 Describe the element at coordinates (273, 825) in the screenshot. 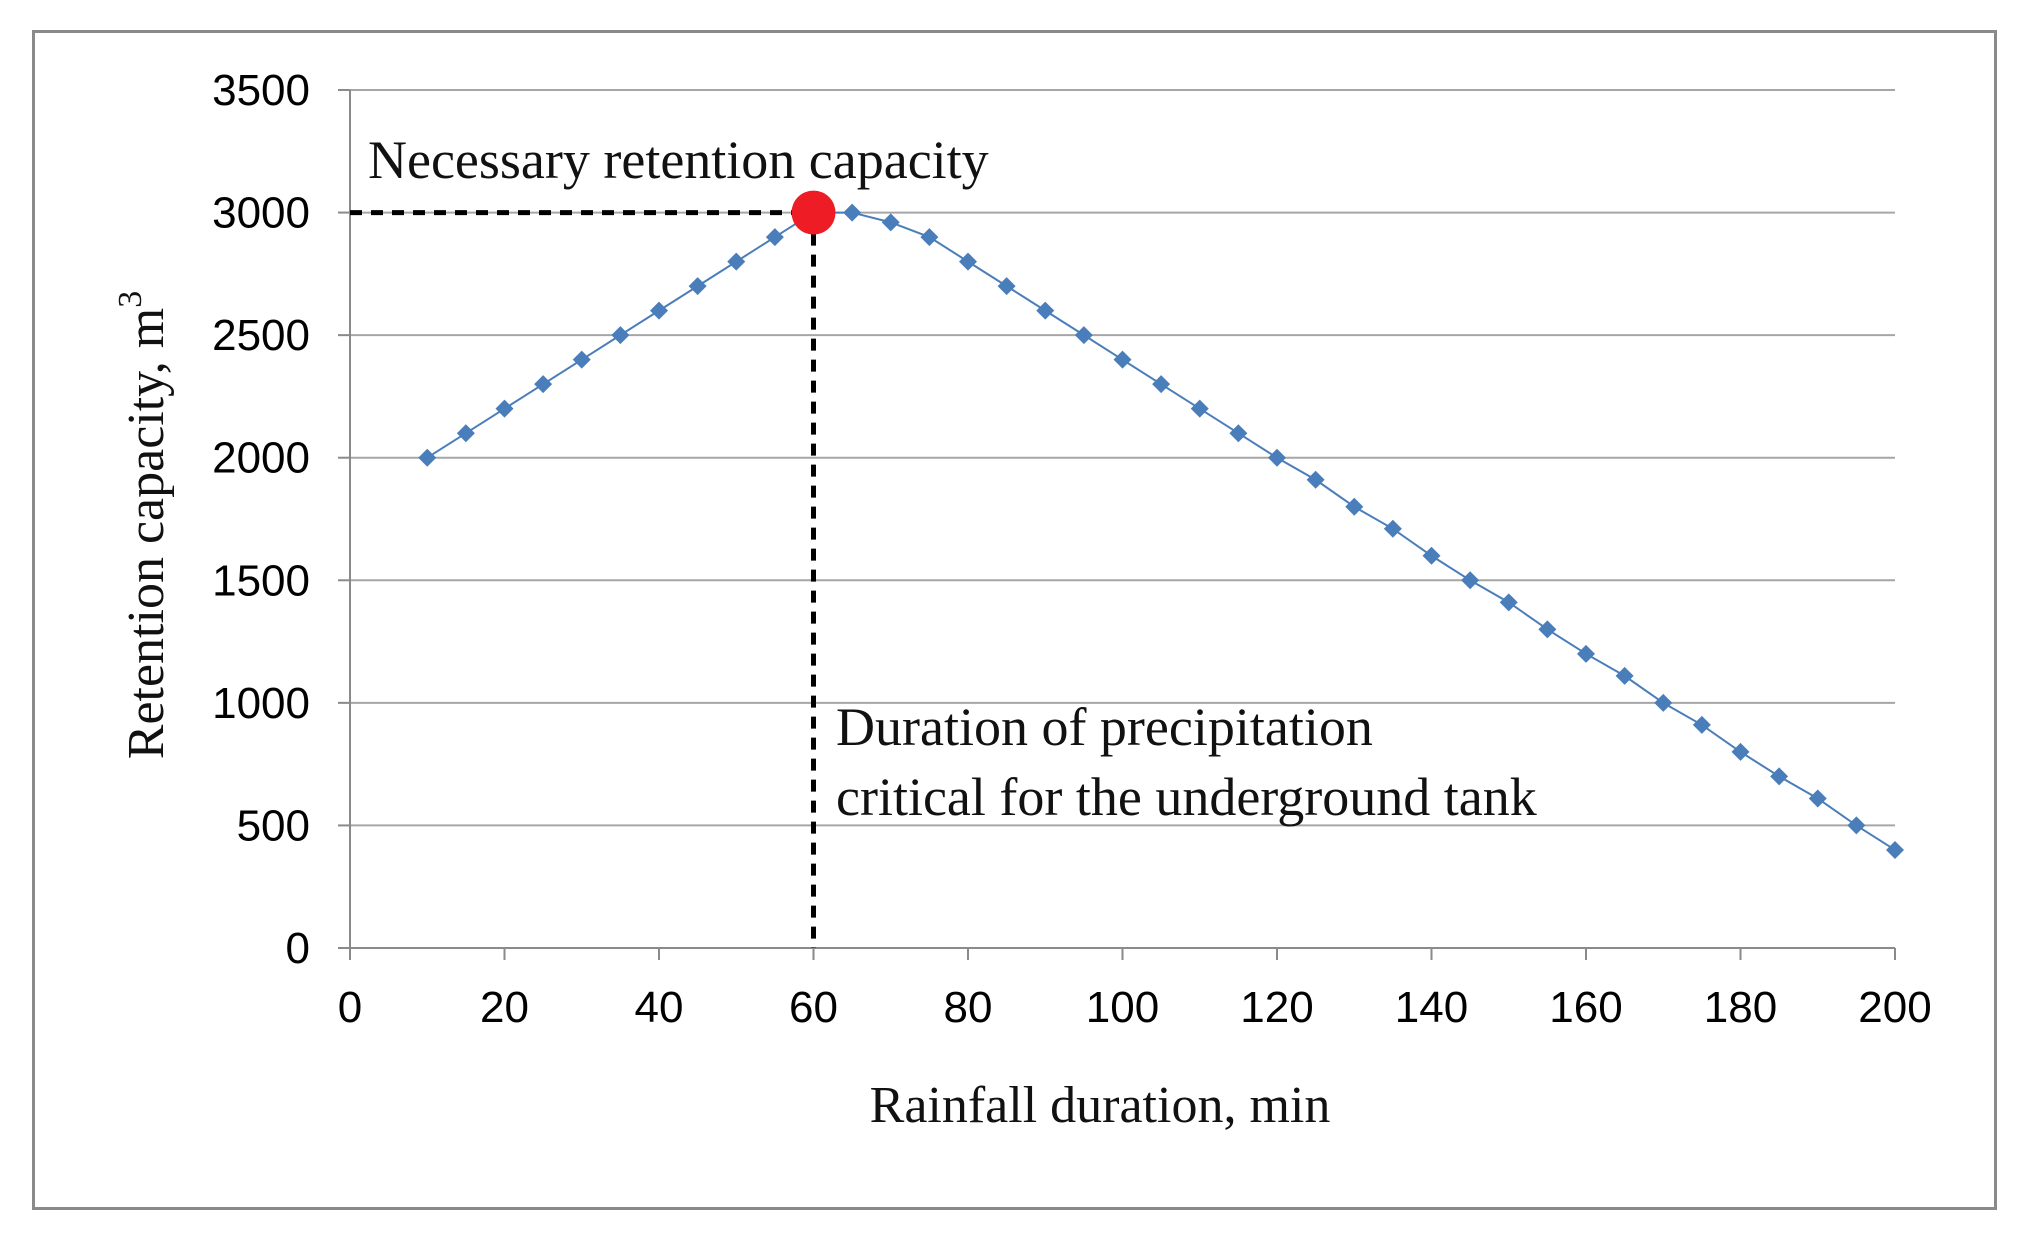

I see `y-tick-label: 500` at that location.